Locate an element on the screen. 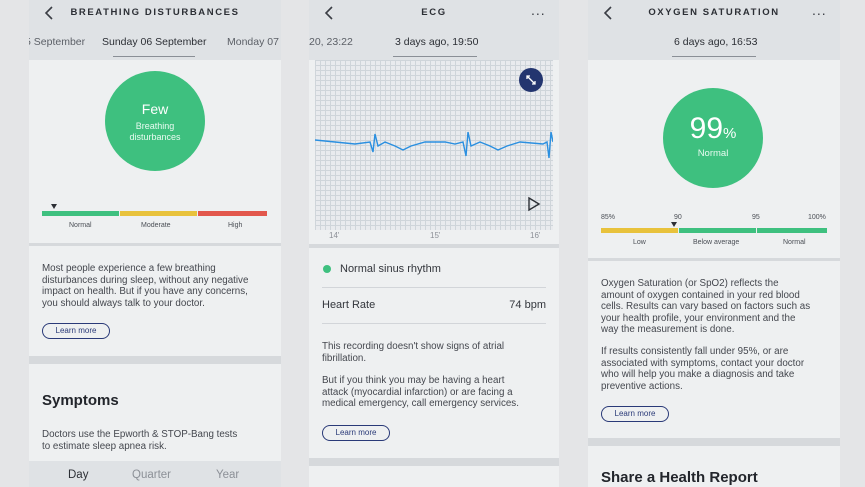  info-line: you should always talk to your doctor. is located at coordinates (123, 303).